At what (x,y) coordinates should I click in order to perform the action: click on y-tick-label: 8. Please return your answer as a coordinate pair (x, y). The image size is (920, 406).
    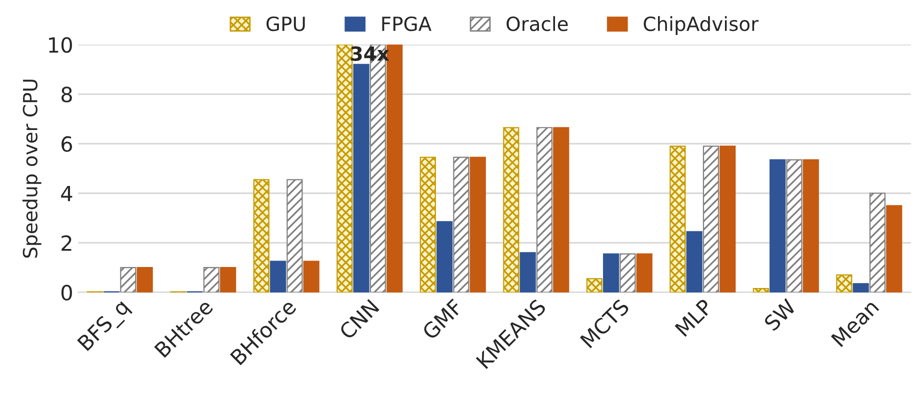
    Looking at the image, I should click on (66, 94).